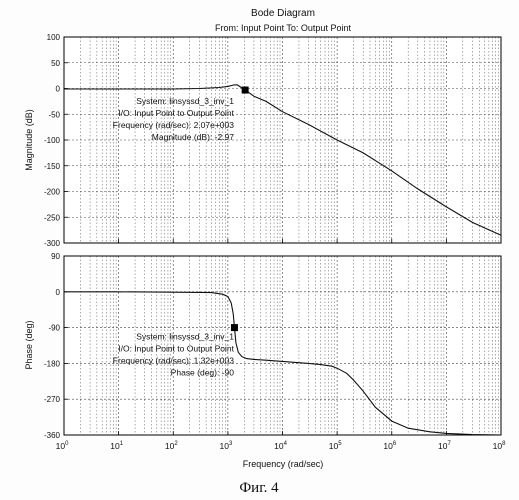 The height and width of the screenshot is (500, 519). Describe the element at coordinates (203, 373) in the screenshot. I see `phase-datatip-line: Phase (deg): -90` at that location.